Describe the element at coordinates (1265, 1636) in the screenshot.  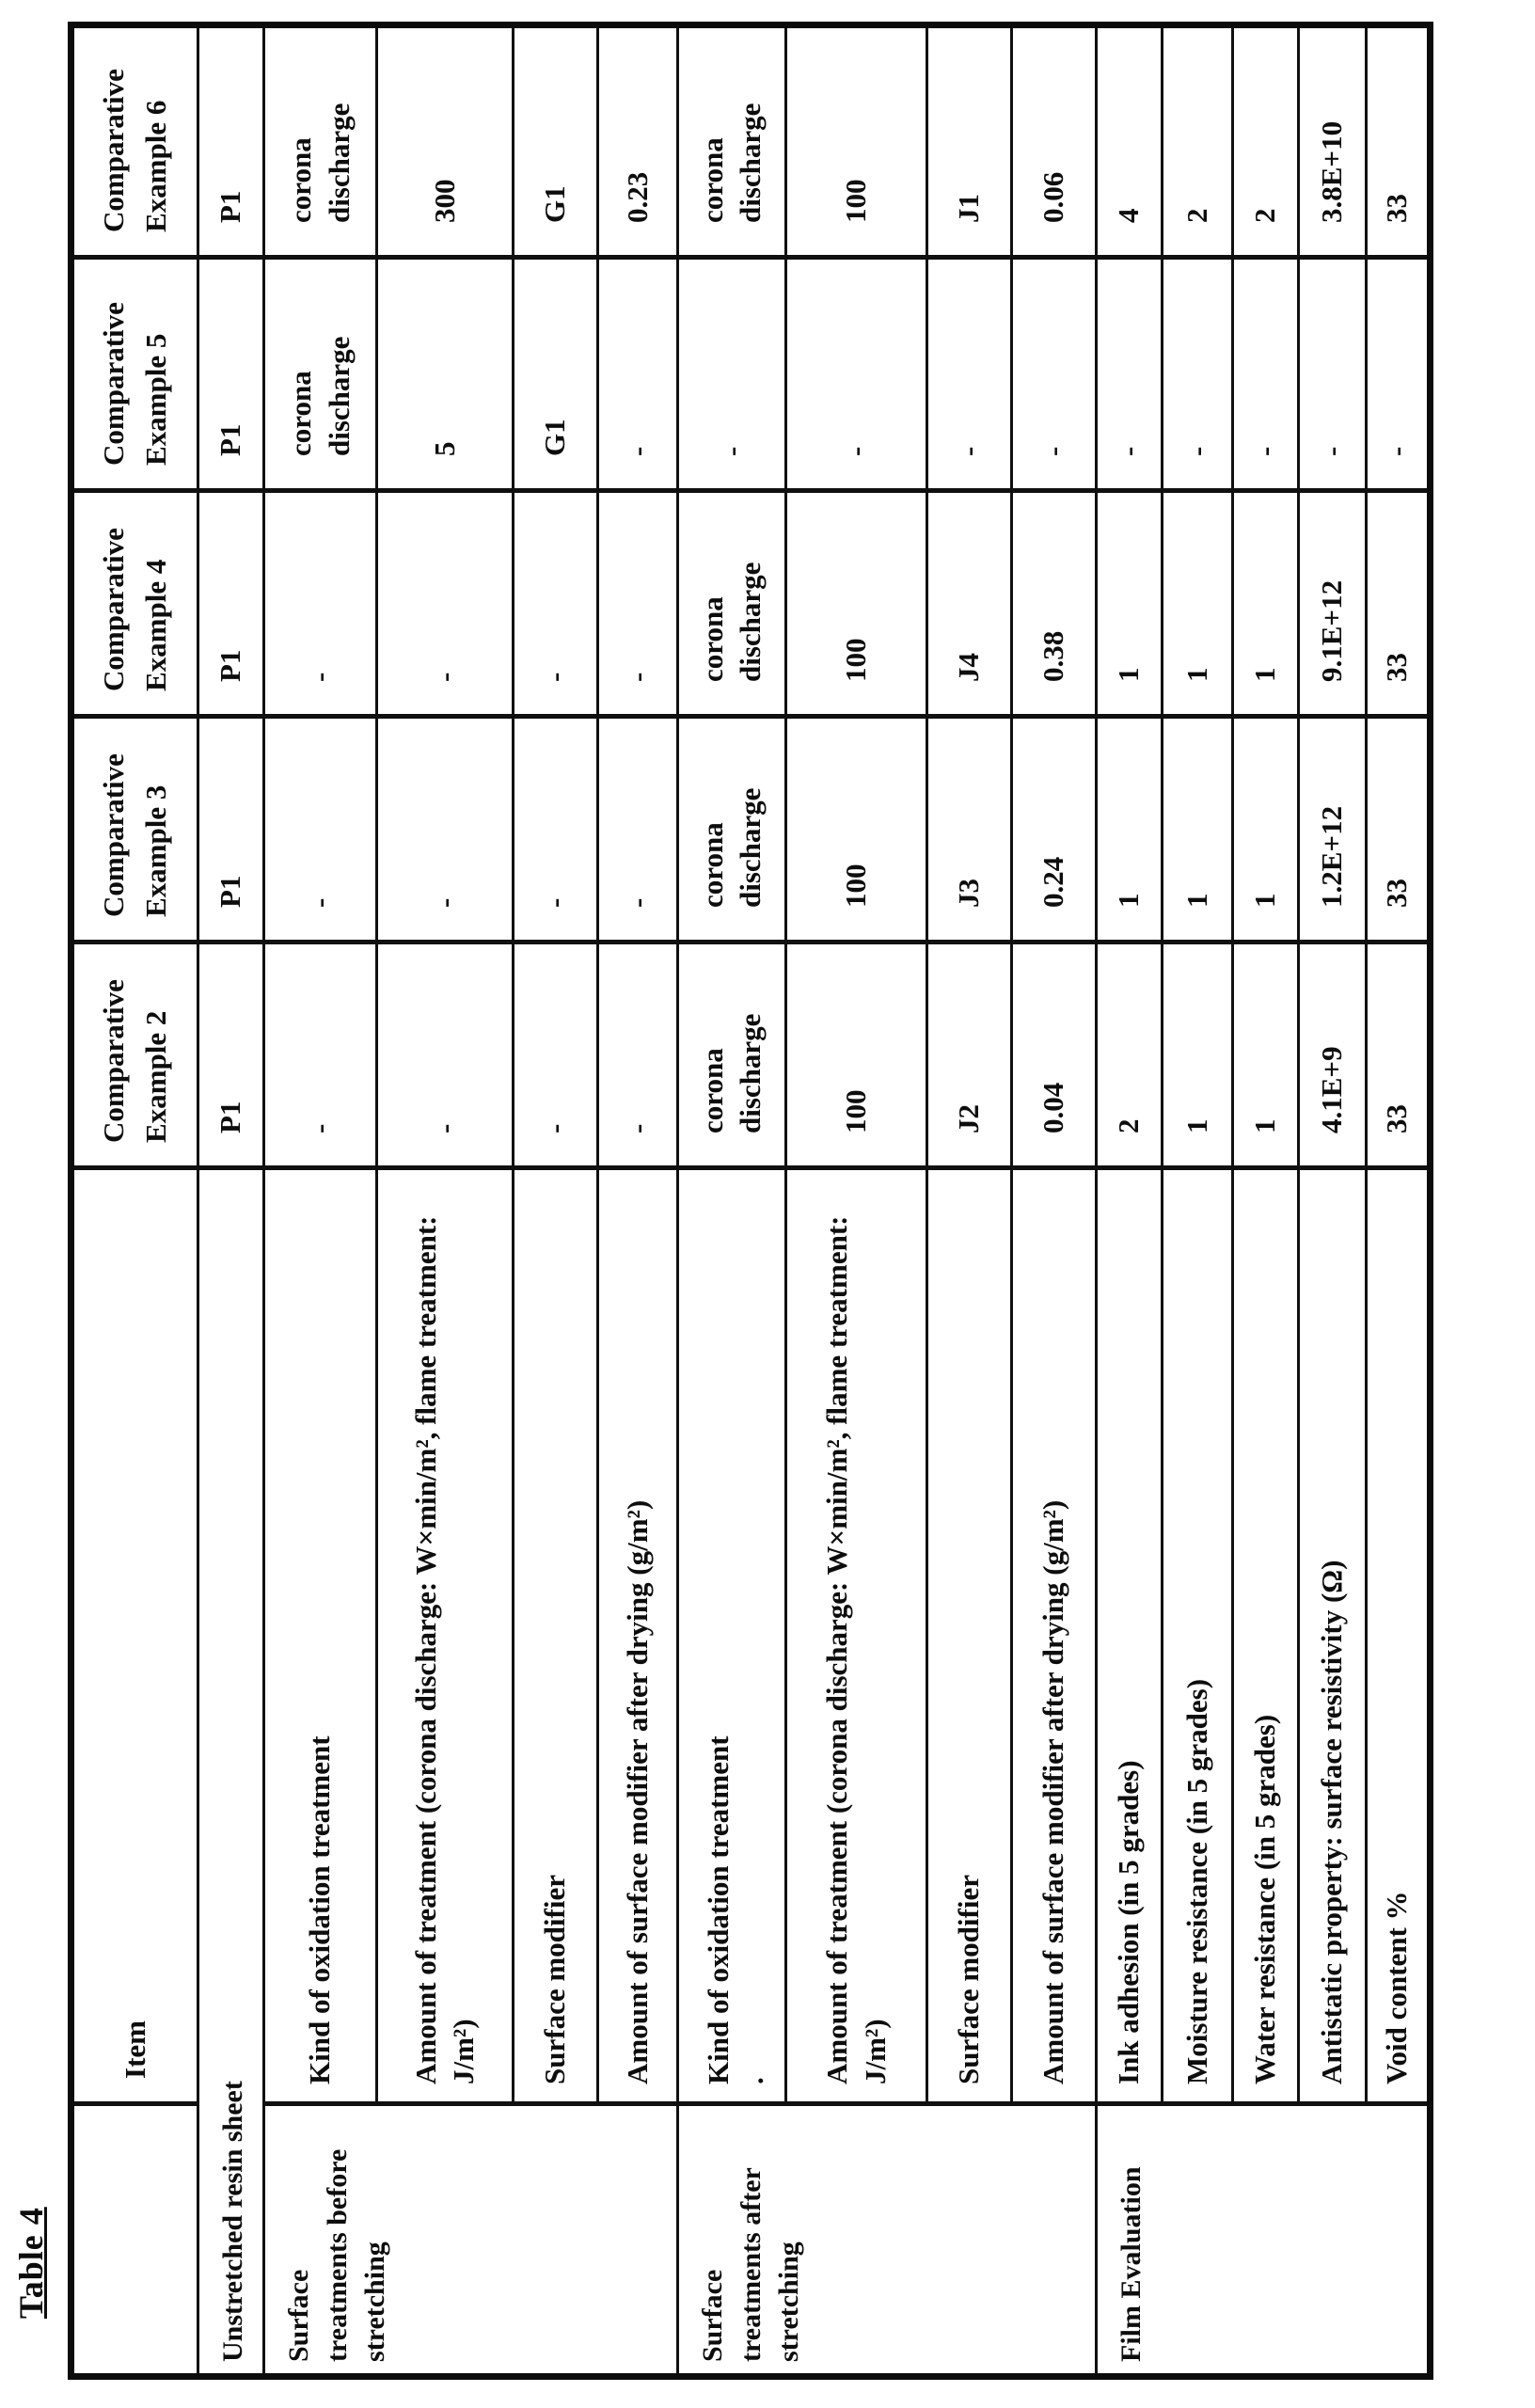
I see `item-cell: Water resistance (in 5 grades)` at that location.